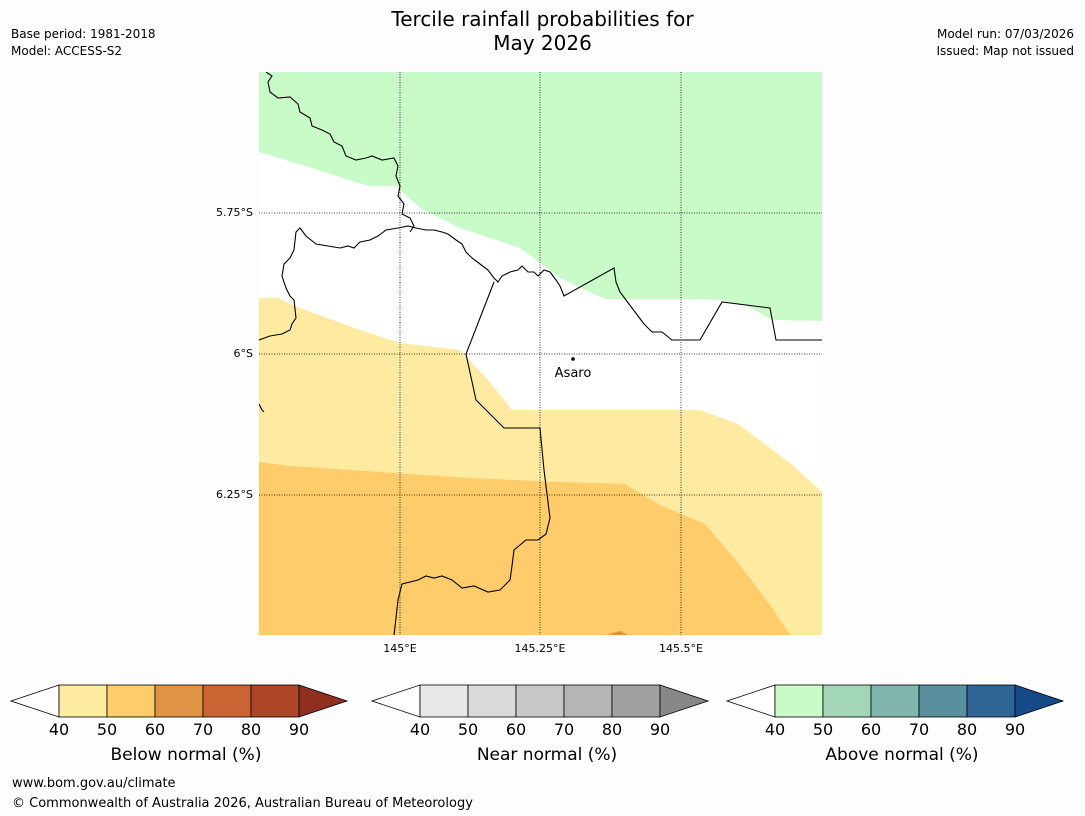 The width and height of the screenshot is (1085, 816). Describe the element at coordinates (67, 51) in the screenshot. I see `model-name: Model: ACCESS-S2` at that location.